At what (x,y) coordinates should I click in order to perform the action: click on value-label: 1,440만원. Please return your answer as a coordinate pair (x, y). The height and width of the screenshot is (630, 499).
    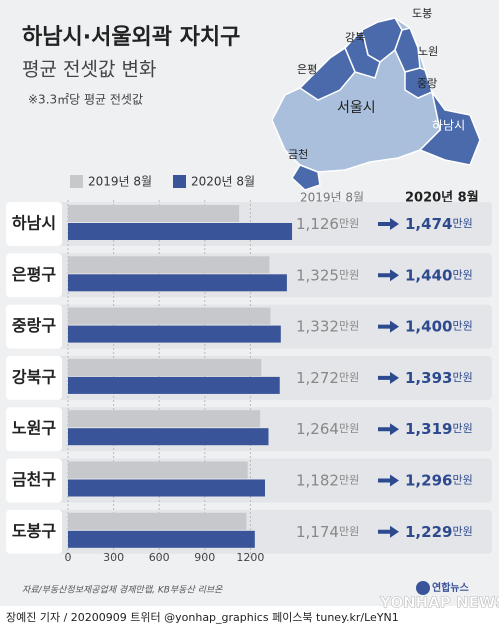
    Looking at the image, I should click on (439, 275).